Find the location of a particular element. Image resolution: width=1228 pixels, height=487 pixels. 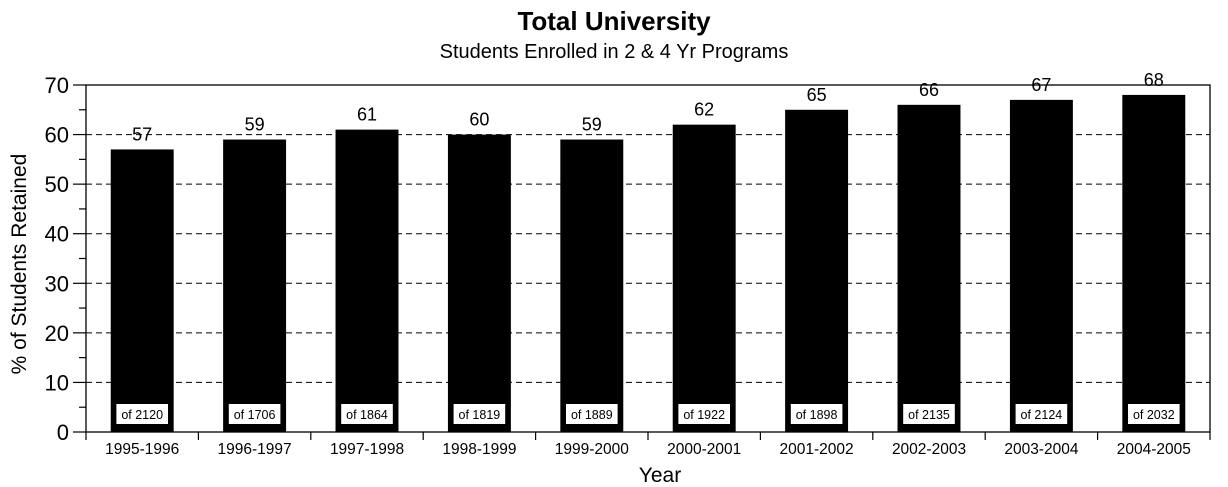

x-tick-label: 1998-1999 is located at coordinates (479, 449).